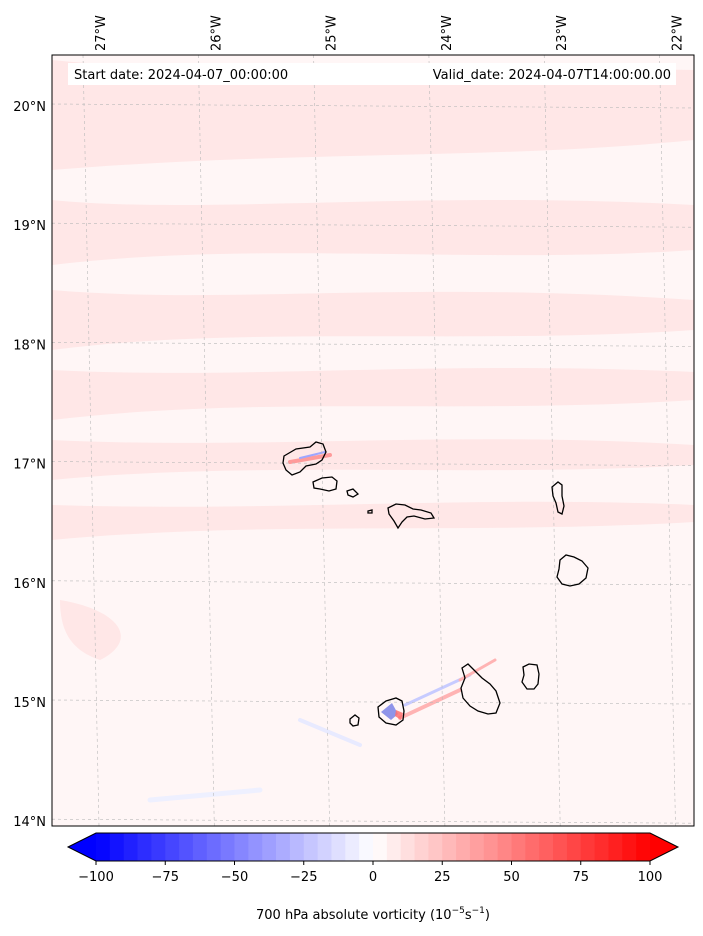  I want to click on island-sal, so click(558, 498).